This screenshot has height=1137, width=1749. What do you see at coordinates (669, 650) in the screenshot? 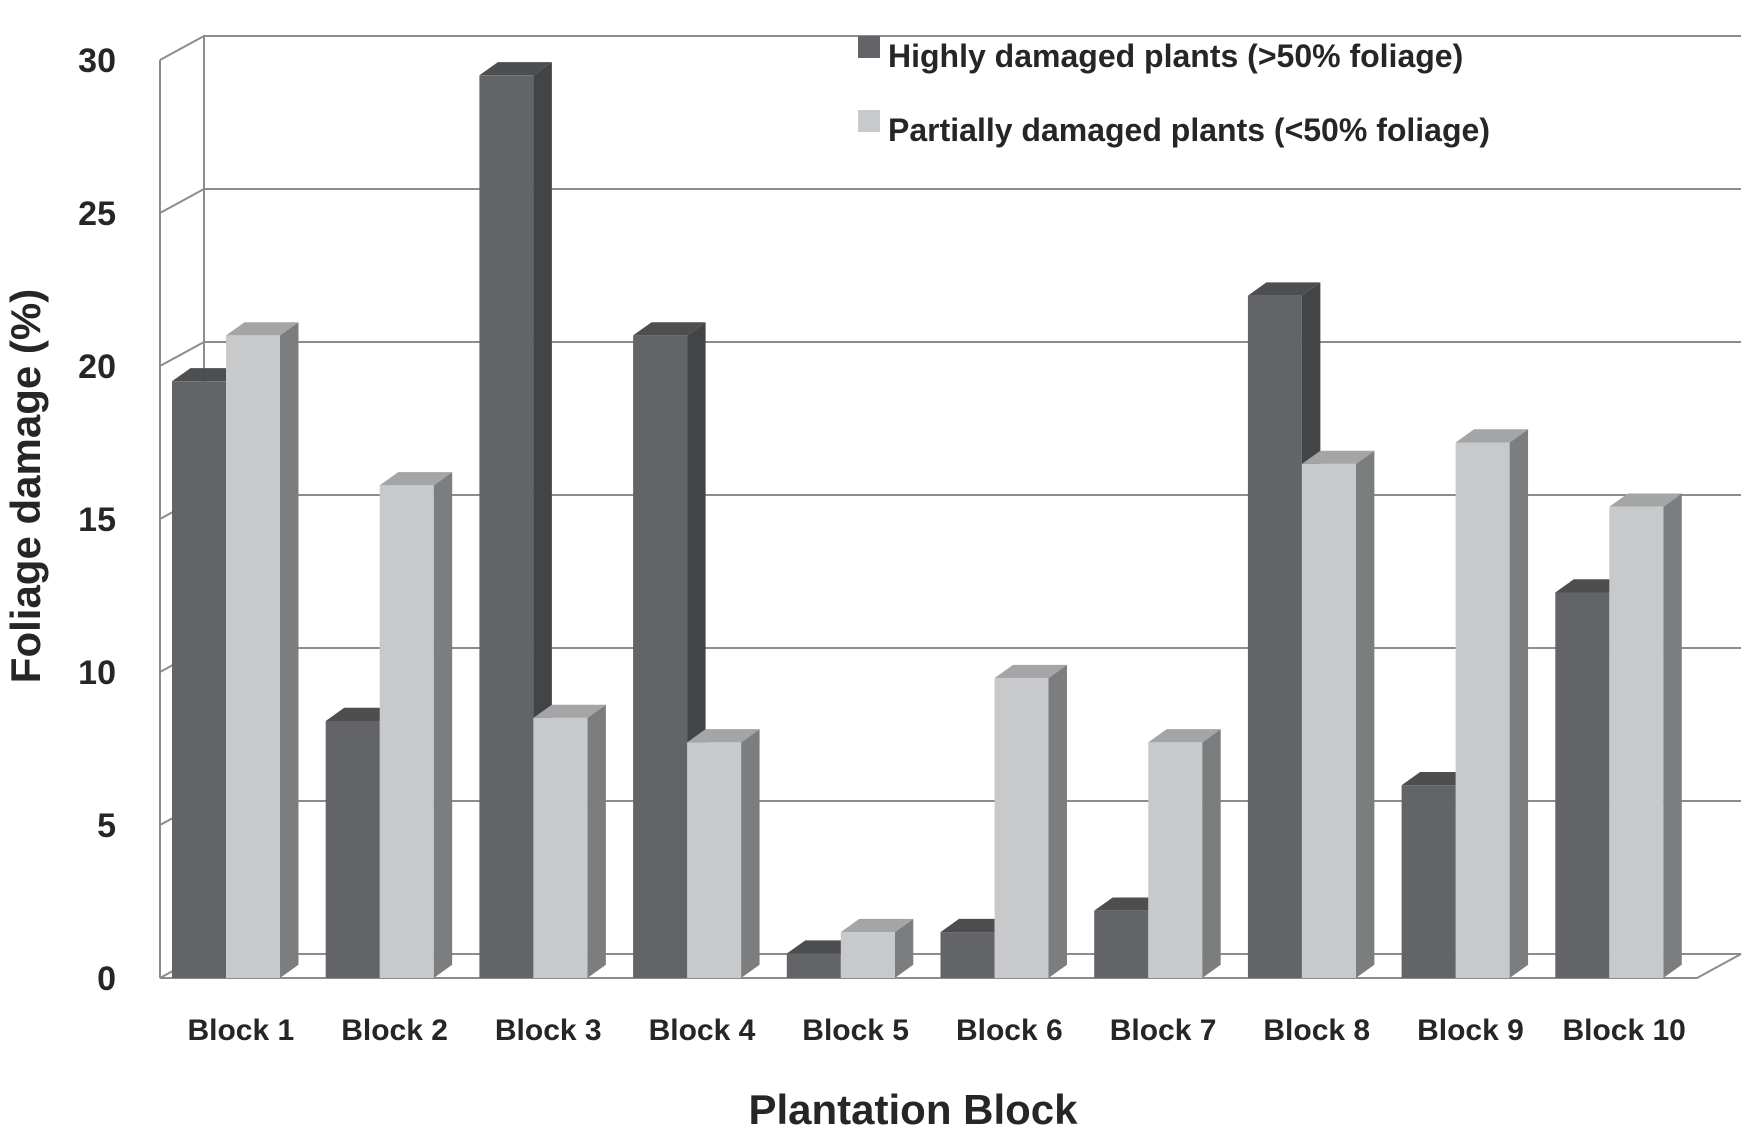
I see `bar-block-4-highly-damaged` at bounding box center [669, 650].